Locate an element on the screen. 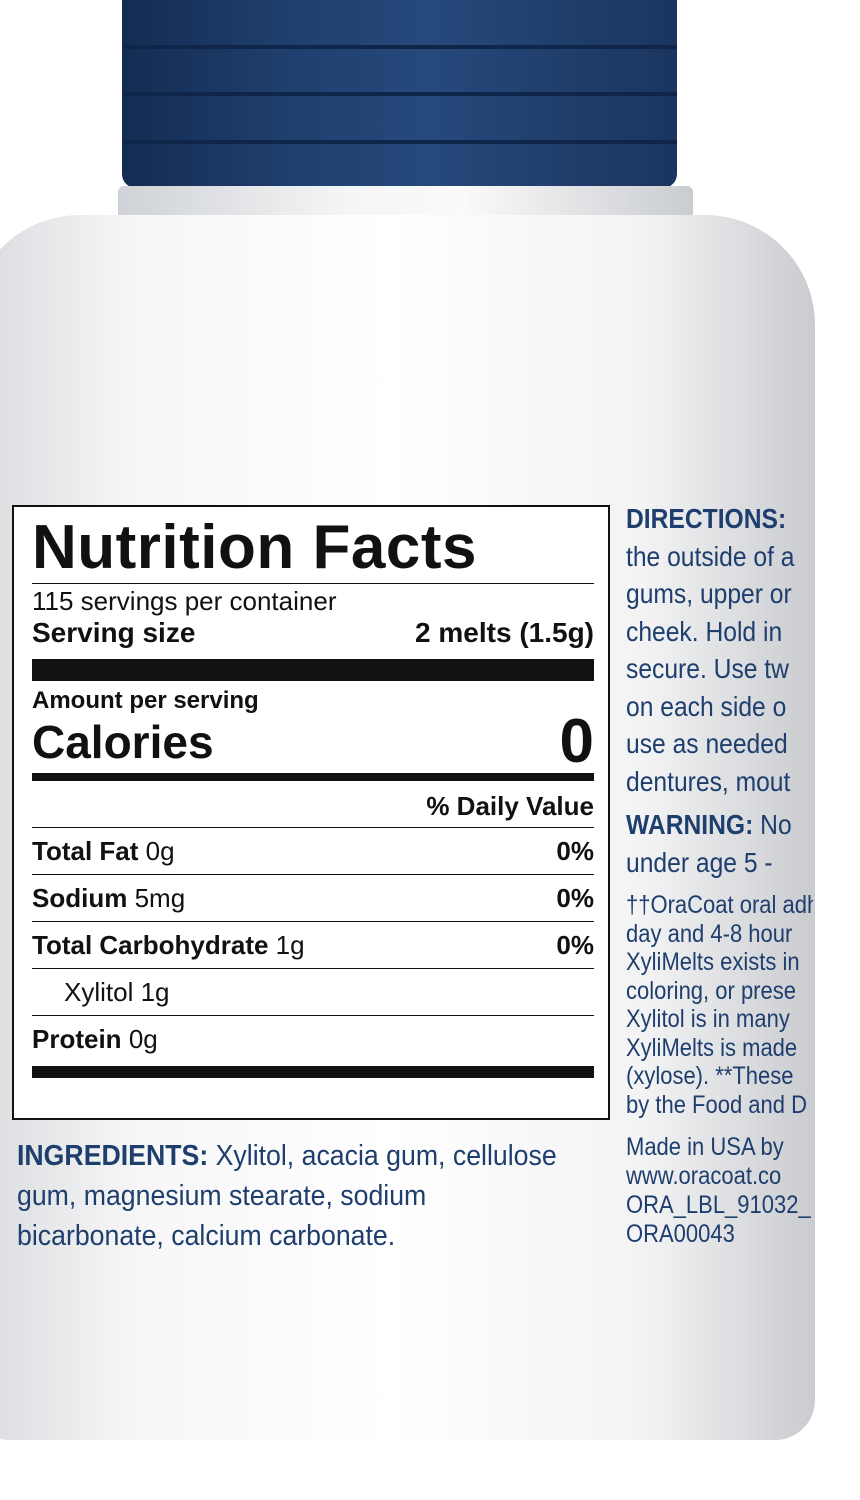 Image resolution: width=860 pixels, height=1500 pixels. nutrition-title: Nutrition Facts is located at coordinates (254, 547).